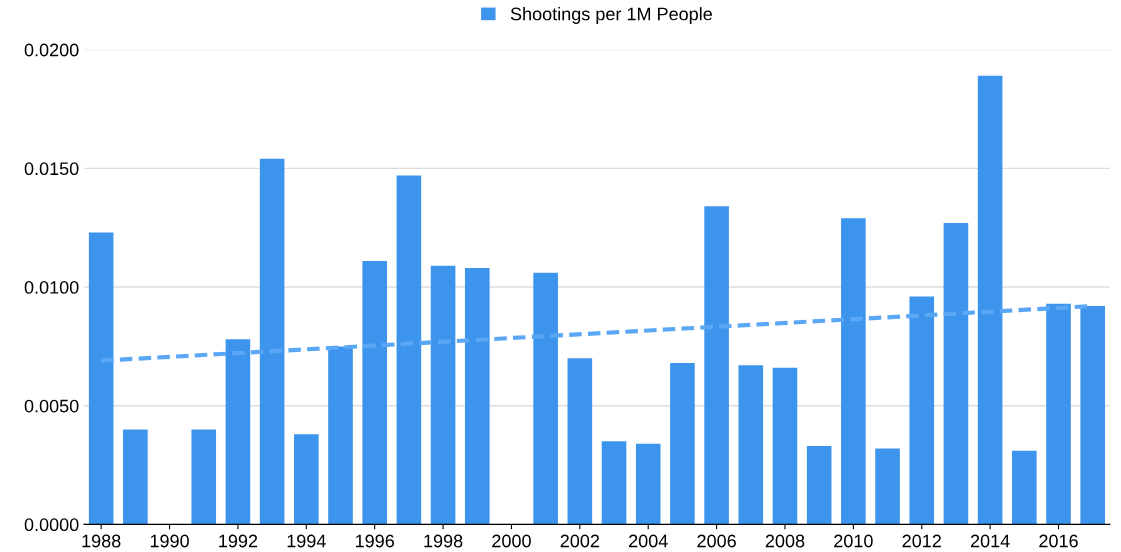 Image resolution: width=1121 pixels, height=552 pixels. What do you see at coordinates (511, 541) in the screenshot?
I see `x-tick-label: 2000` at bounding box center [511, 541].